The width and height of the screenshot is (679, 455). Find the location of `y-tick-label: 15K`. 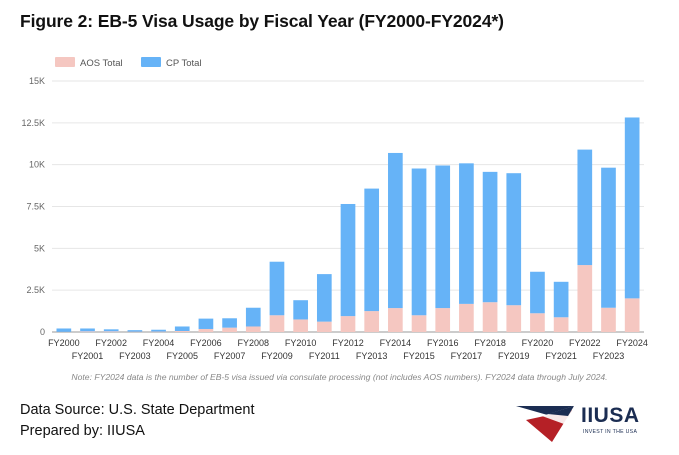

y-tick-label: 15K is located at coordinates (37, 81).